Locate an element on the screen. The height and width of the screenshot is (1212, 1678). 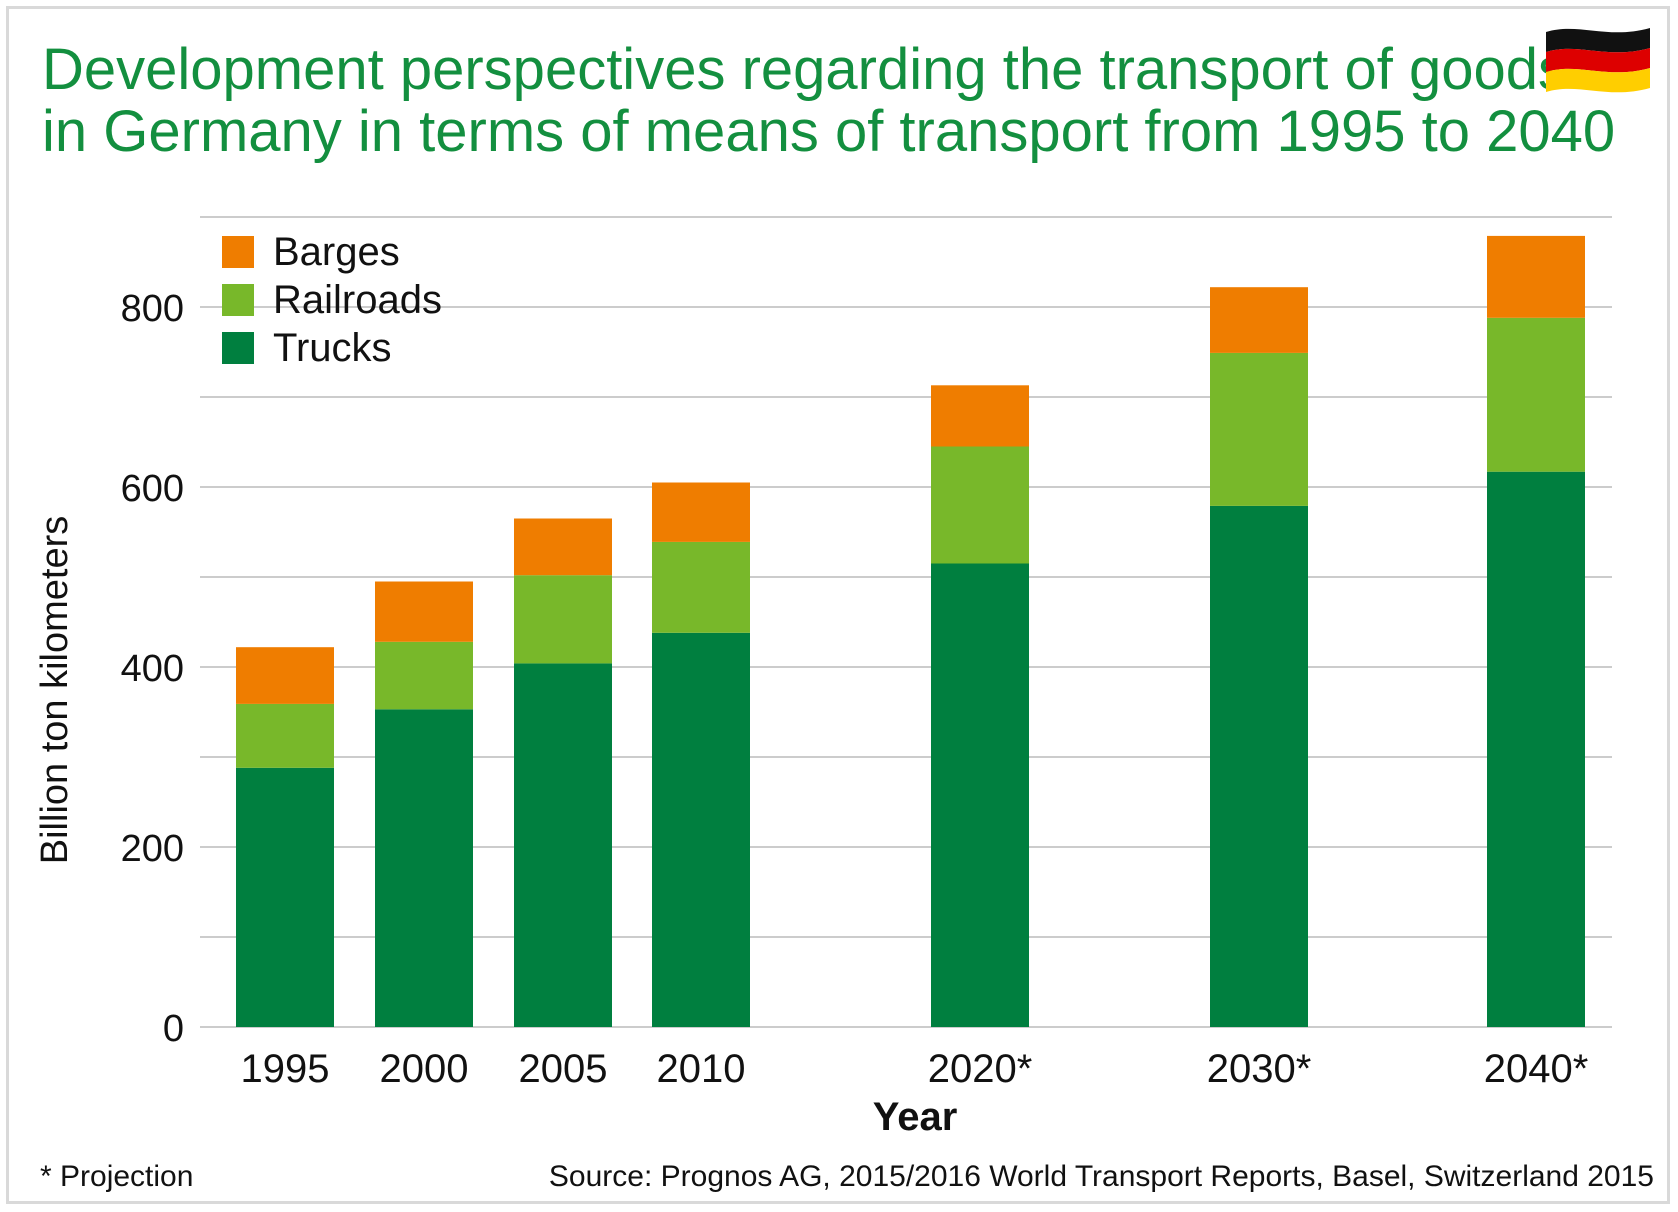
projection-note: * Projection is located at coordinates (117, 1176).